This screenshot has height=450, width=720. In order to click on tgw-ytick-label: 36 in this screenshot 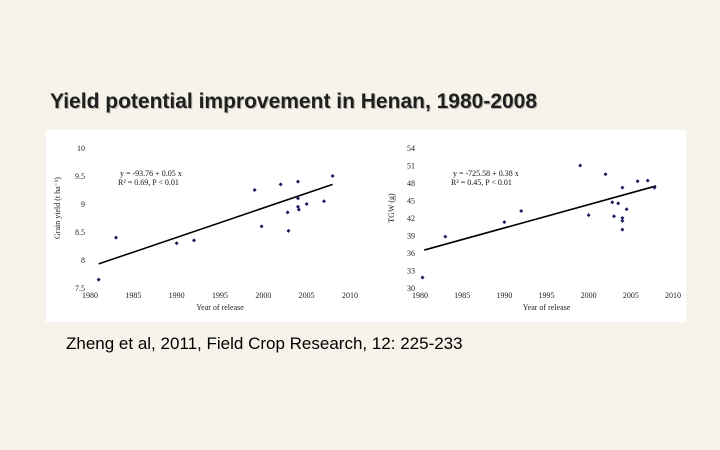, I will do `click(411, 253)`.